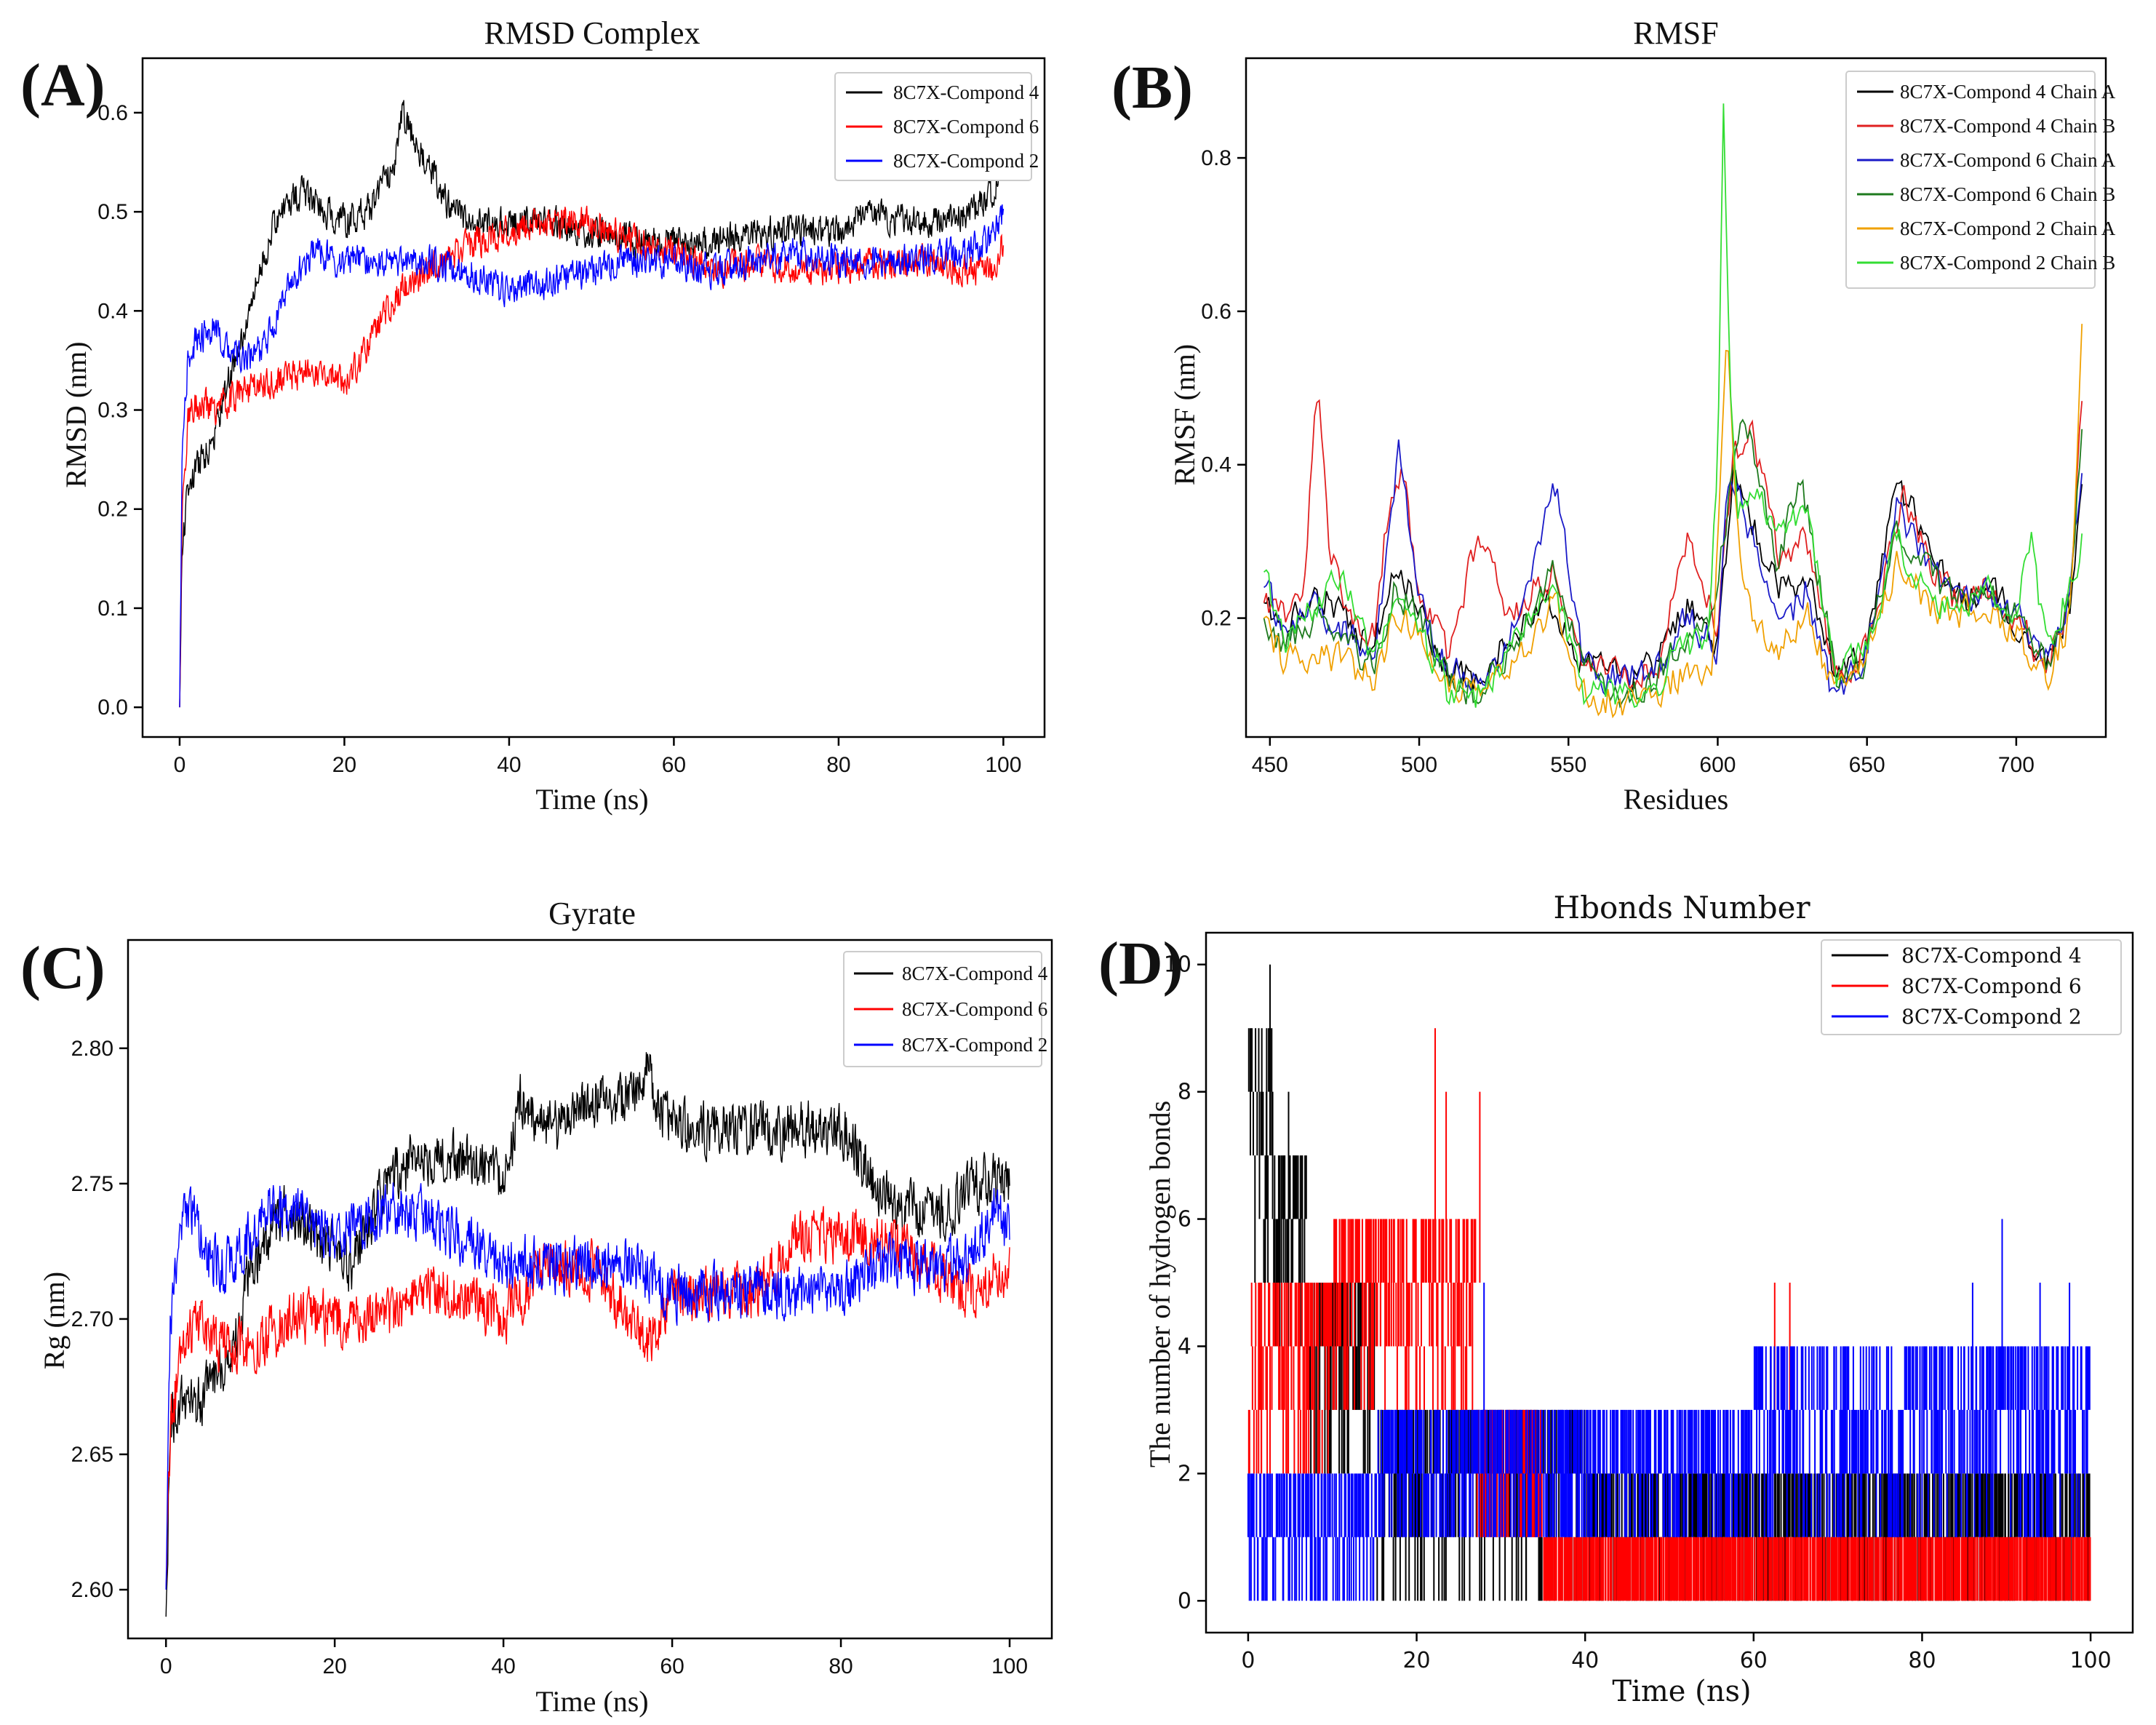 Image resolution: width=2156 pixels, height=1725 pixels. Describe the element at coordinates (966, 127) in the screenshot. I see `panel-a-legend-label-compond-6: 8C7X-Compond 6` at that location.